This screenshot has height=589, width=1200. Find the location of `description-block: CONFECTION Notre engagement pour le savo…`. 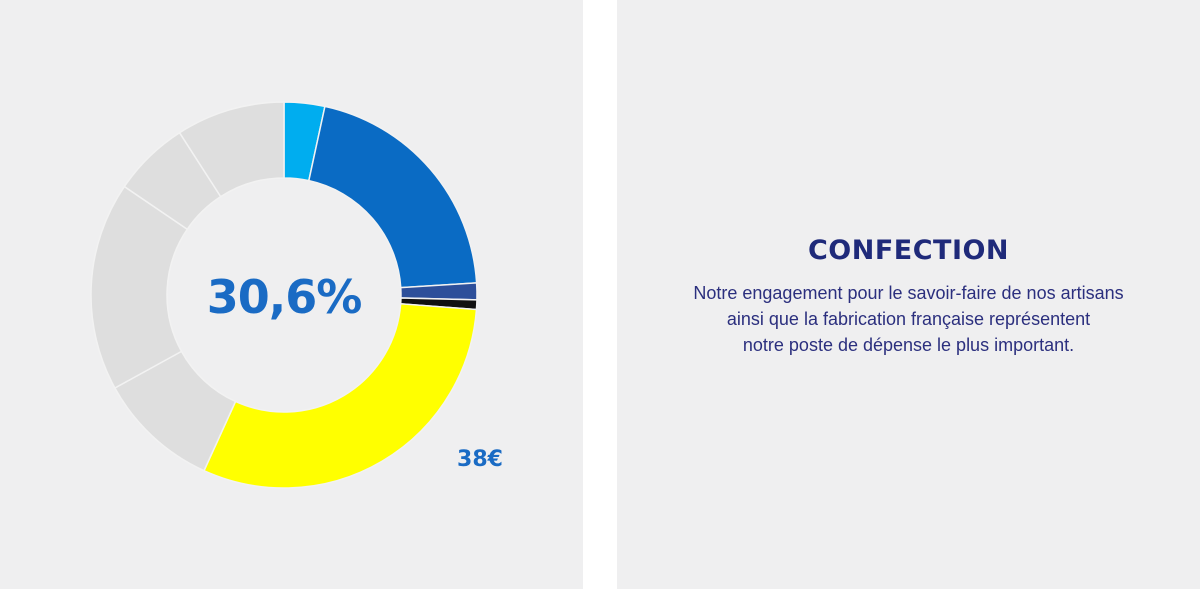

description-block: CONFECTION Notre engagement pour le savo… is located at coordinates (908, 295).